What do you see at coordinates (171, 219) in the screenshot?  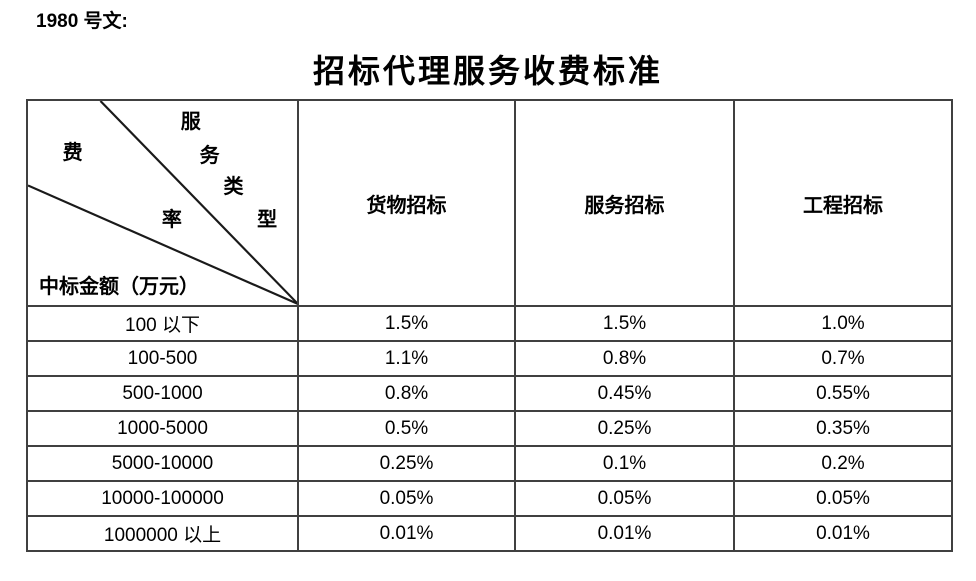 I see `corner-label-fee-rate-char: 率` at bounding box center [171, 219].